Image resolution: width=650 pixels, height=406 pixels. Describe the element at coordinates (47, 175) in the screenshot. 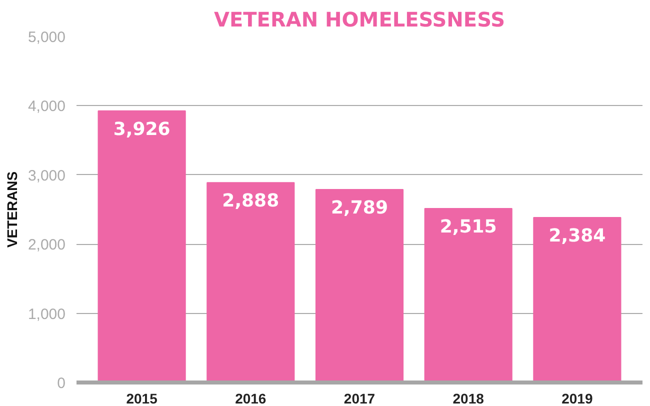

I see `y-tick-label: 3,000` at that location.